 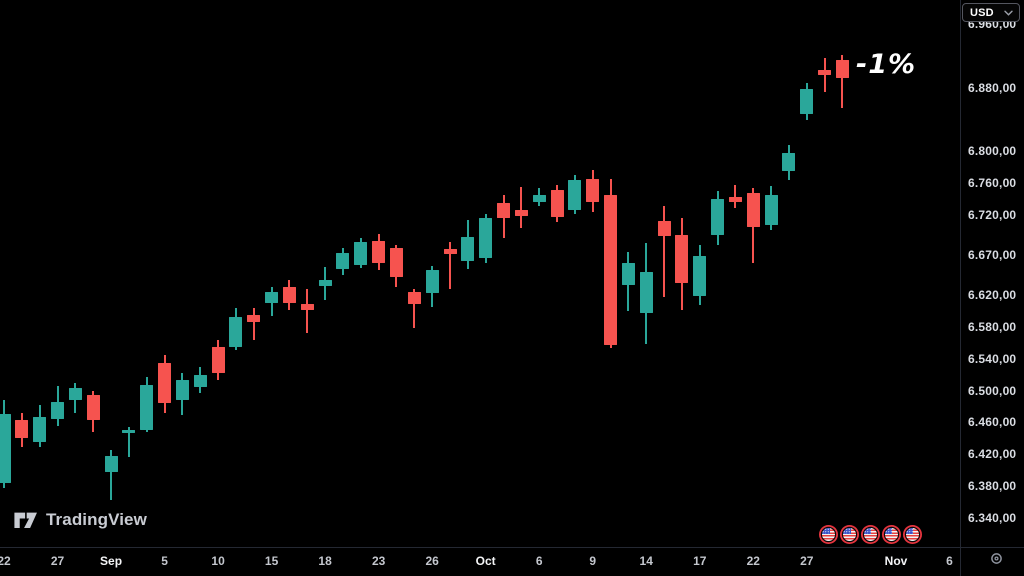 What do you see at coordinates (992, 454) in the screenshot?
I see `price-axis-label: 6.420,00` at bounding box center [992, 454].